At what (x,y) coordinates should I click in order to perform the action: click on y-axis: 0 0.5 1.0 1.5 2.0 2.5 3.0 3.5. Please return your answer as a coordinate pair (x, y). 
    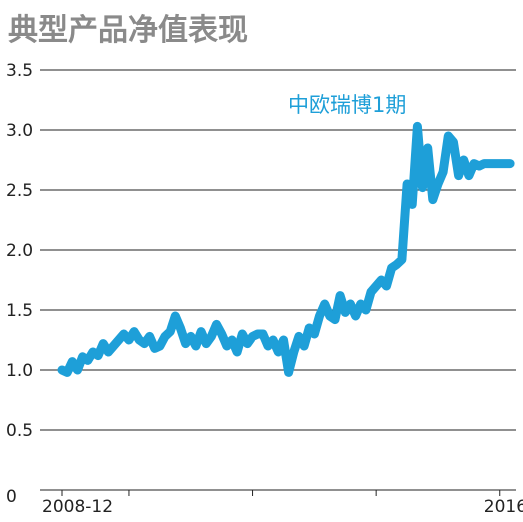
    Looking at the image, I should click on (19, 284).